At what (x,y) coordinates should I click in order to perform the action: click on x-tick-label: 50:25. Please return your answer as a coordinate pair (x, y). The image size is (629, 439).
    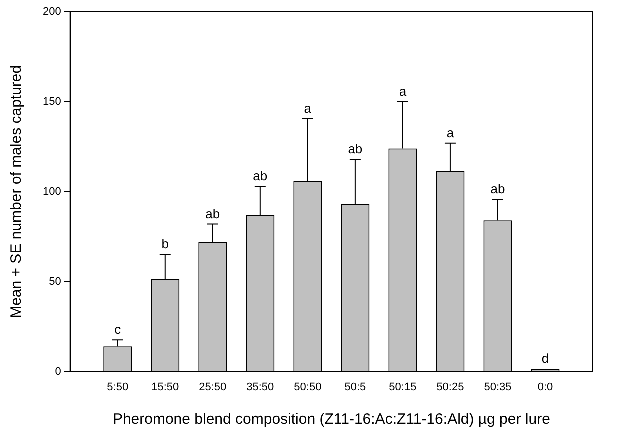
    Looking at the image, I should click on (450, 387).